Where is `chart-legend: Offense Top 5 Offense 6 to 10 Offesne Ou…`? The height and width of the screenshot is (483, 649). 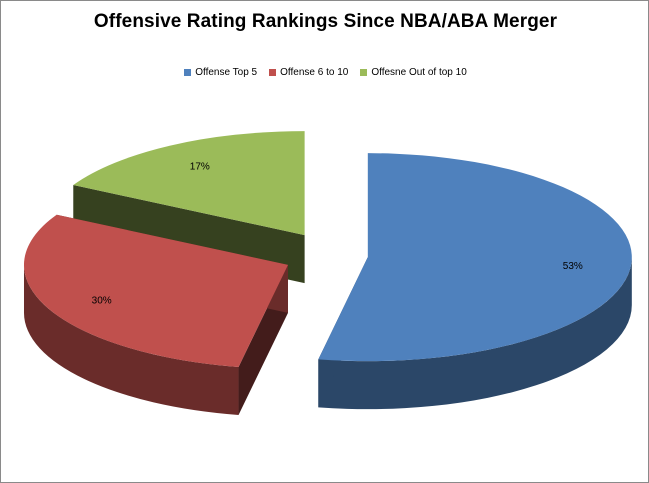 chart-legend: Offense Top 5 Offense 6 to 10 Offesne Ou… is located at coordinates (325, 72).